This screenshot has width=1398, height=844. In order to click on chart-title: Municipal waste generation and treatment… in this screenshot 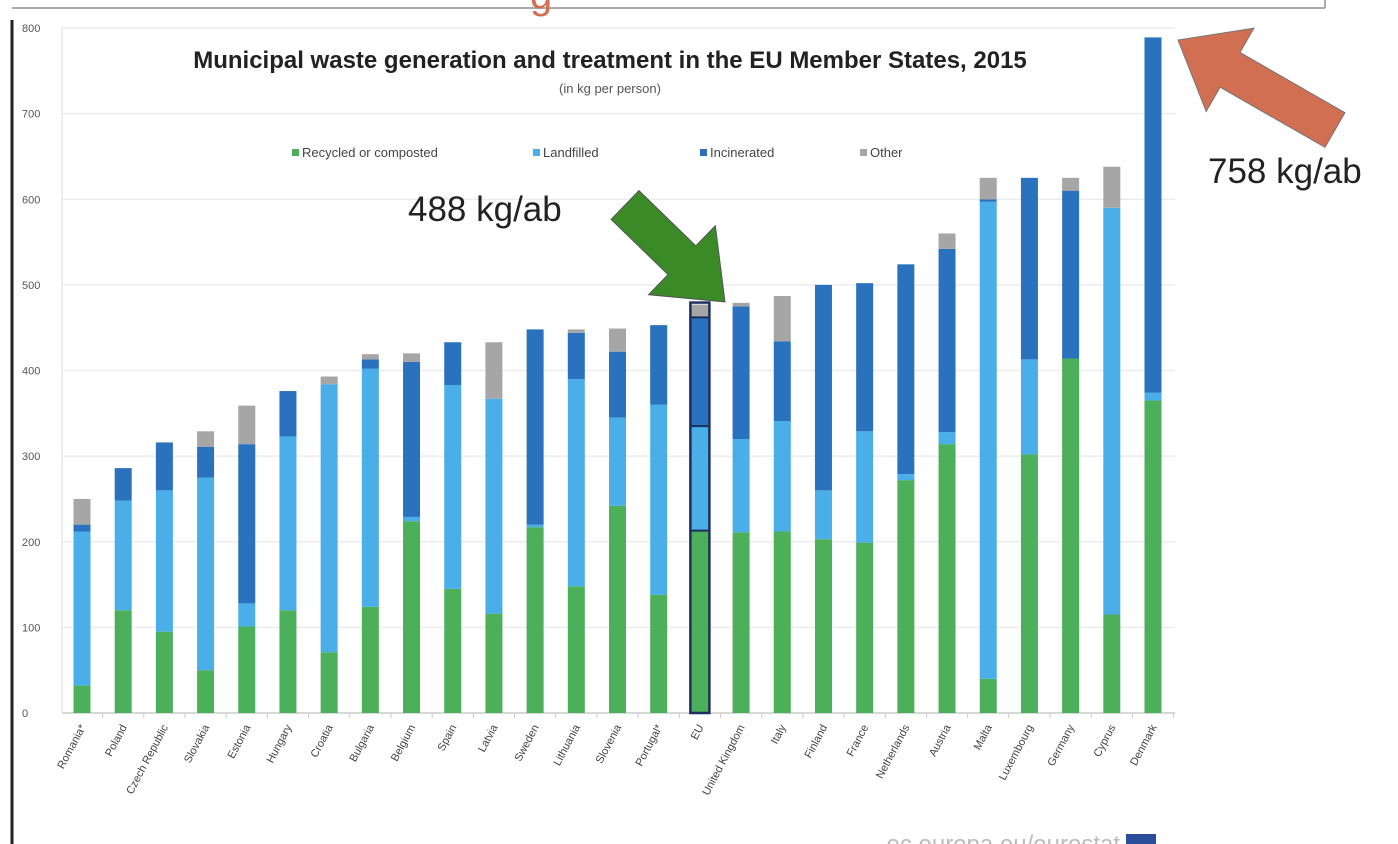, I will do `click(610, 60)`.